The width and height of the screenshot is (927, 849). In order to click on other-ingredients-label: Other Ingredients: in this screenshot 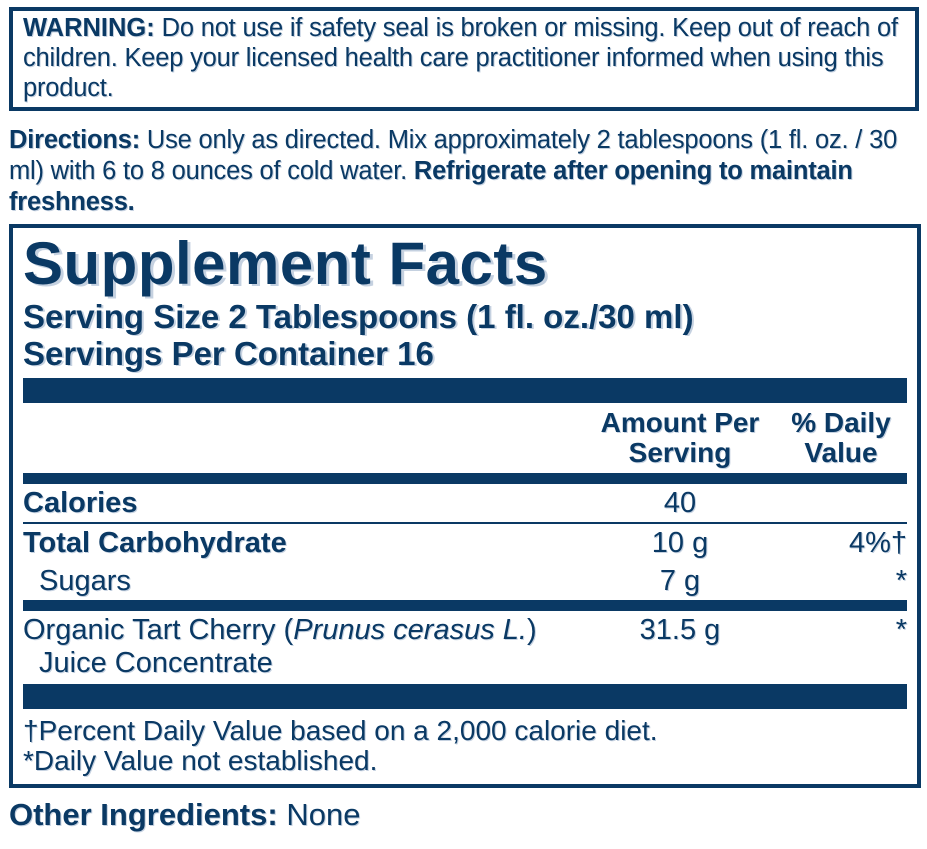, I will do `click(143, 814)`.